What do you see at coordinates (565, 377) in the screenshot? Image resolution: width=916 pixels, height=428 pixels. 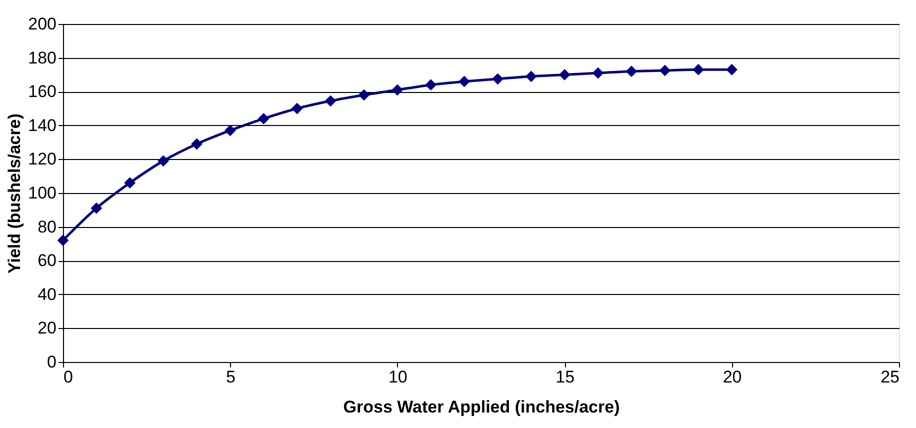 I see `x-tick-label: 15` at bounding box center [565, 377].